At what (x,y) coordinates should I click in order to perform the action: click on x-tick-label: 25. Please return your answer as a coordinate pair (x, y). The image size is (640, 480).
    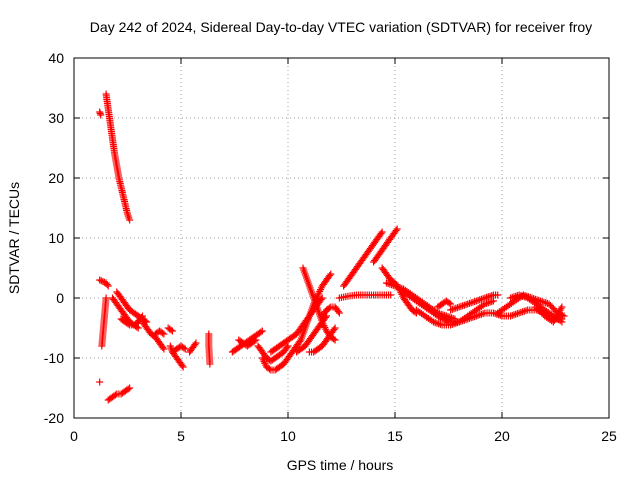
    Looking at the image, I should click on (609, 436).